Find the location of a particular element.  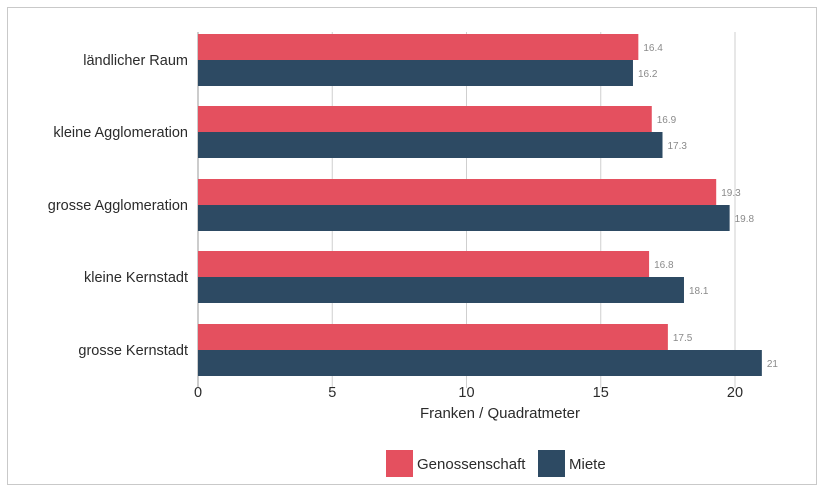

category-label: ländlicher Raum is located at coordinates (135, 61).